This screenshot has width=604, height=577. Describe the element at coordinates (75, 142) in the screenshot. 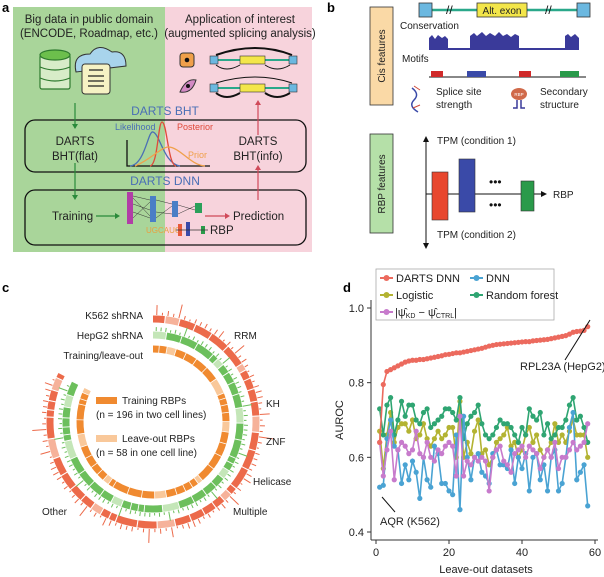

I see `bht-flat-1: DARTS` at that location.